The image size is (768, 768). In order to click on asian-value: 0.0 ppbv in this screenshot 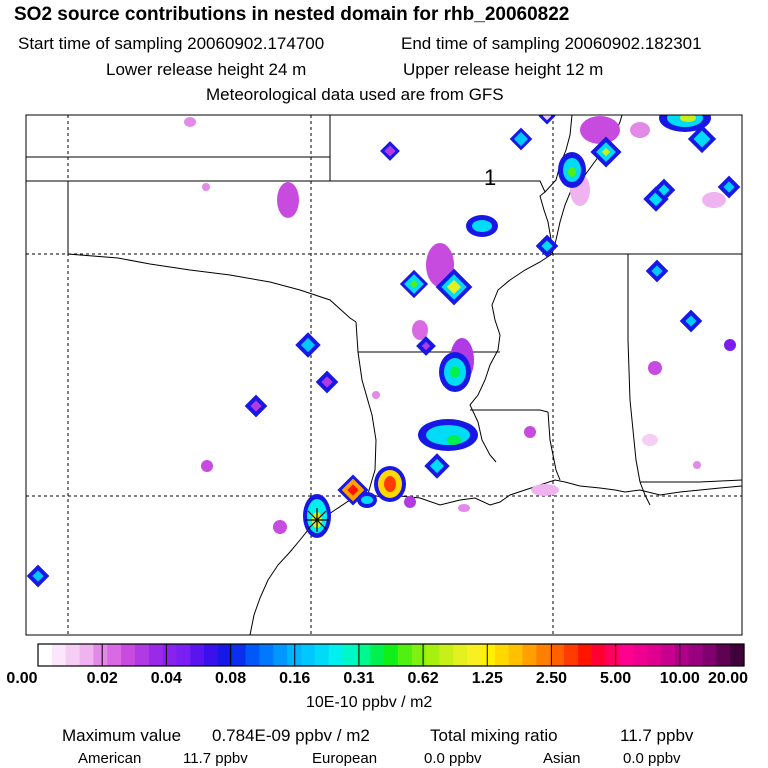, I will do `click(652, 758)`.